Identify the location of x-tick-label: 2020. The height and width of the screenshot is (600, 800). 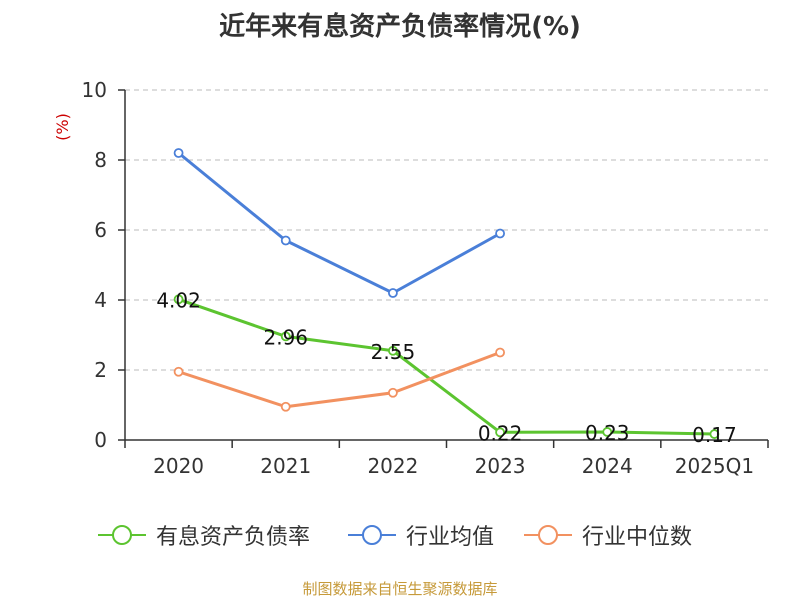
(178, 466).